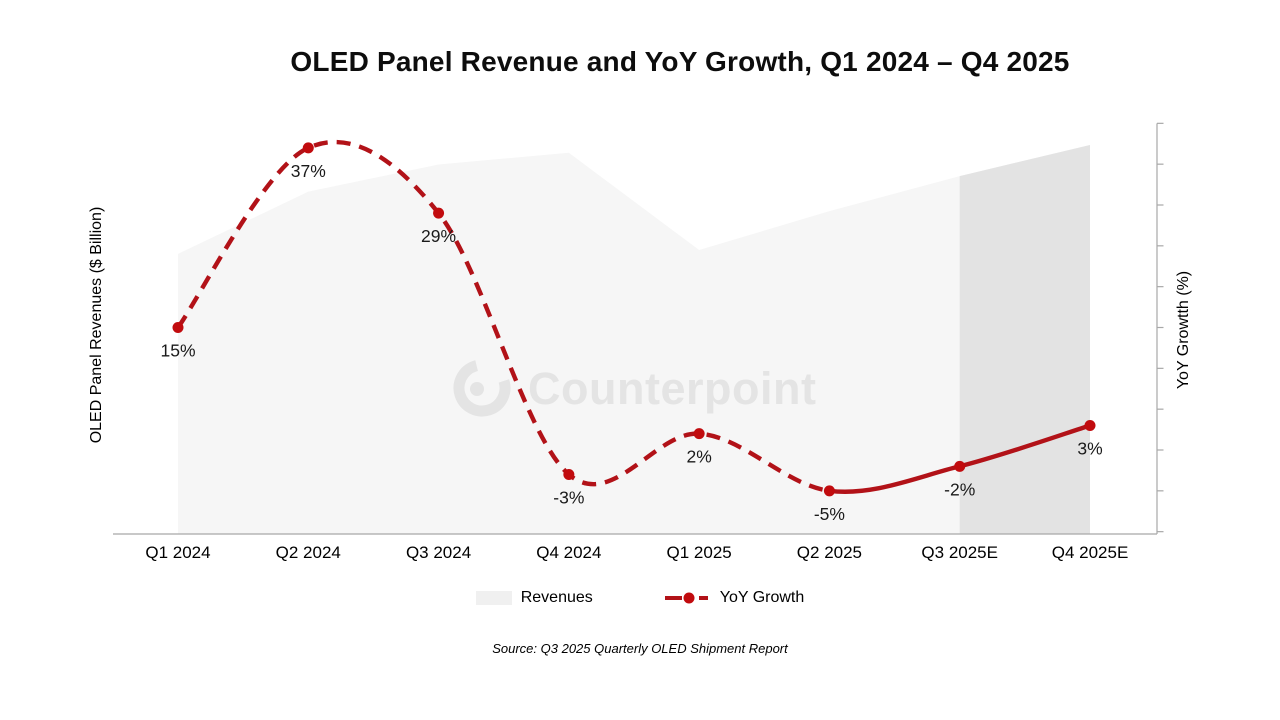 This screenshot has width=1280, height=720. What do you see at coordinates (699, 552) in the screenshot?
I see `x-axis-label: Q1 2025` at bounding box center [699, 552].